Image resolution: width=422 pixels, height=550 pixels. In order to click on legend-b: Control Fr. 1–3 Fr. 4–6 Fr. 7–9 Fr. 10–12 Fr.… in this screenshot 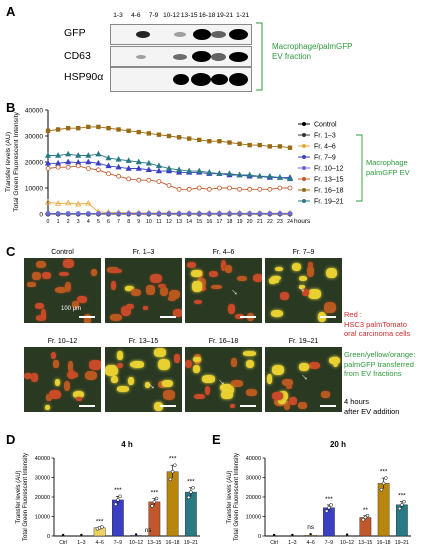, I will do `click(330, 164)`.